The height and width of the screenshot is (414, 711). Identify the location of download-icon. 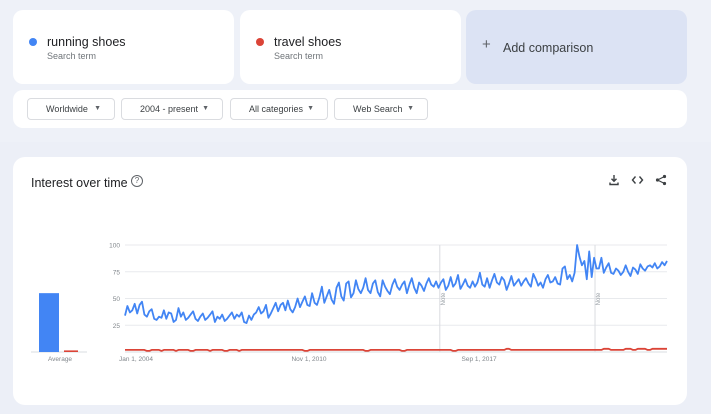
(614, 181).